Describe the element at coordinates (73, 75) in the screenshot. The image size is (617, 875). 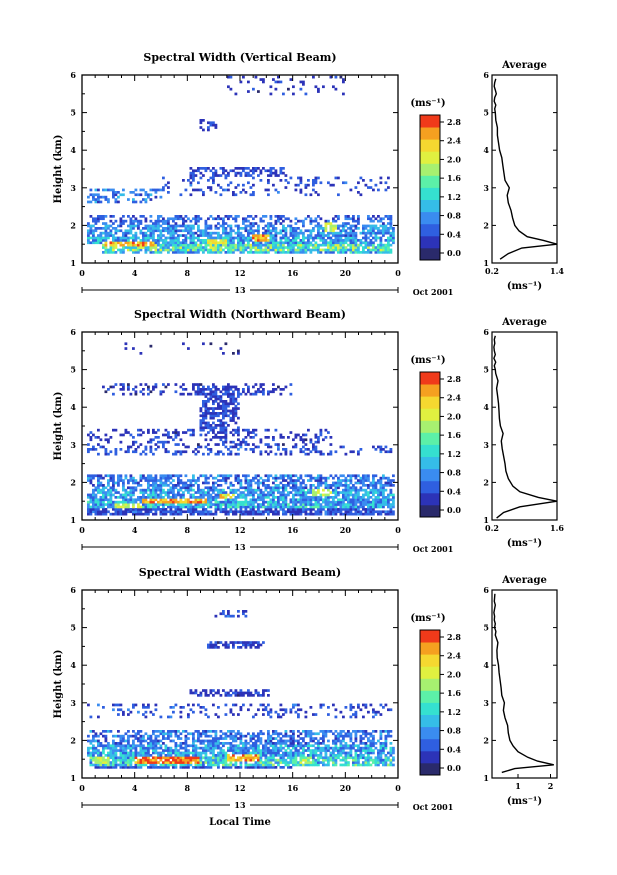
I see `y-tick-label: 6` at that location.